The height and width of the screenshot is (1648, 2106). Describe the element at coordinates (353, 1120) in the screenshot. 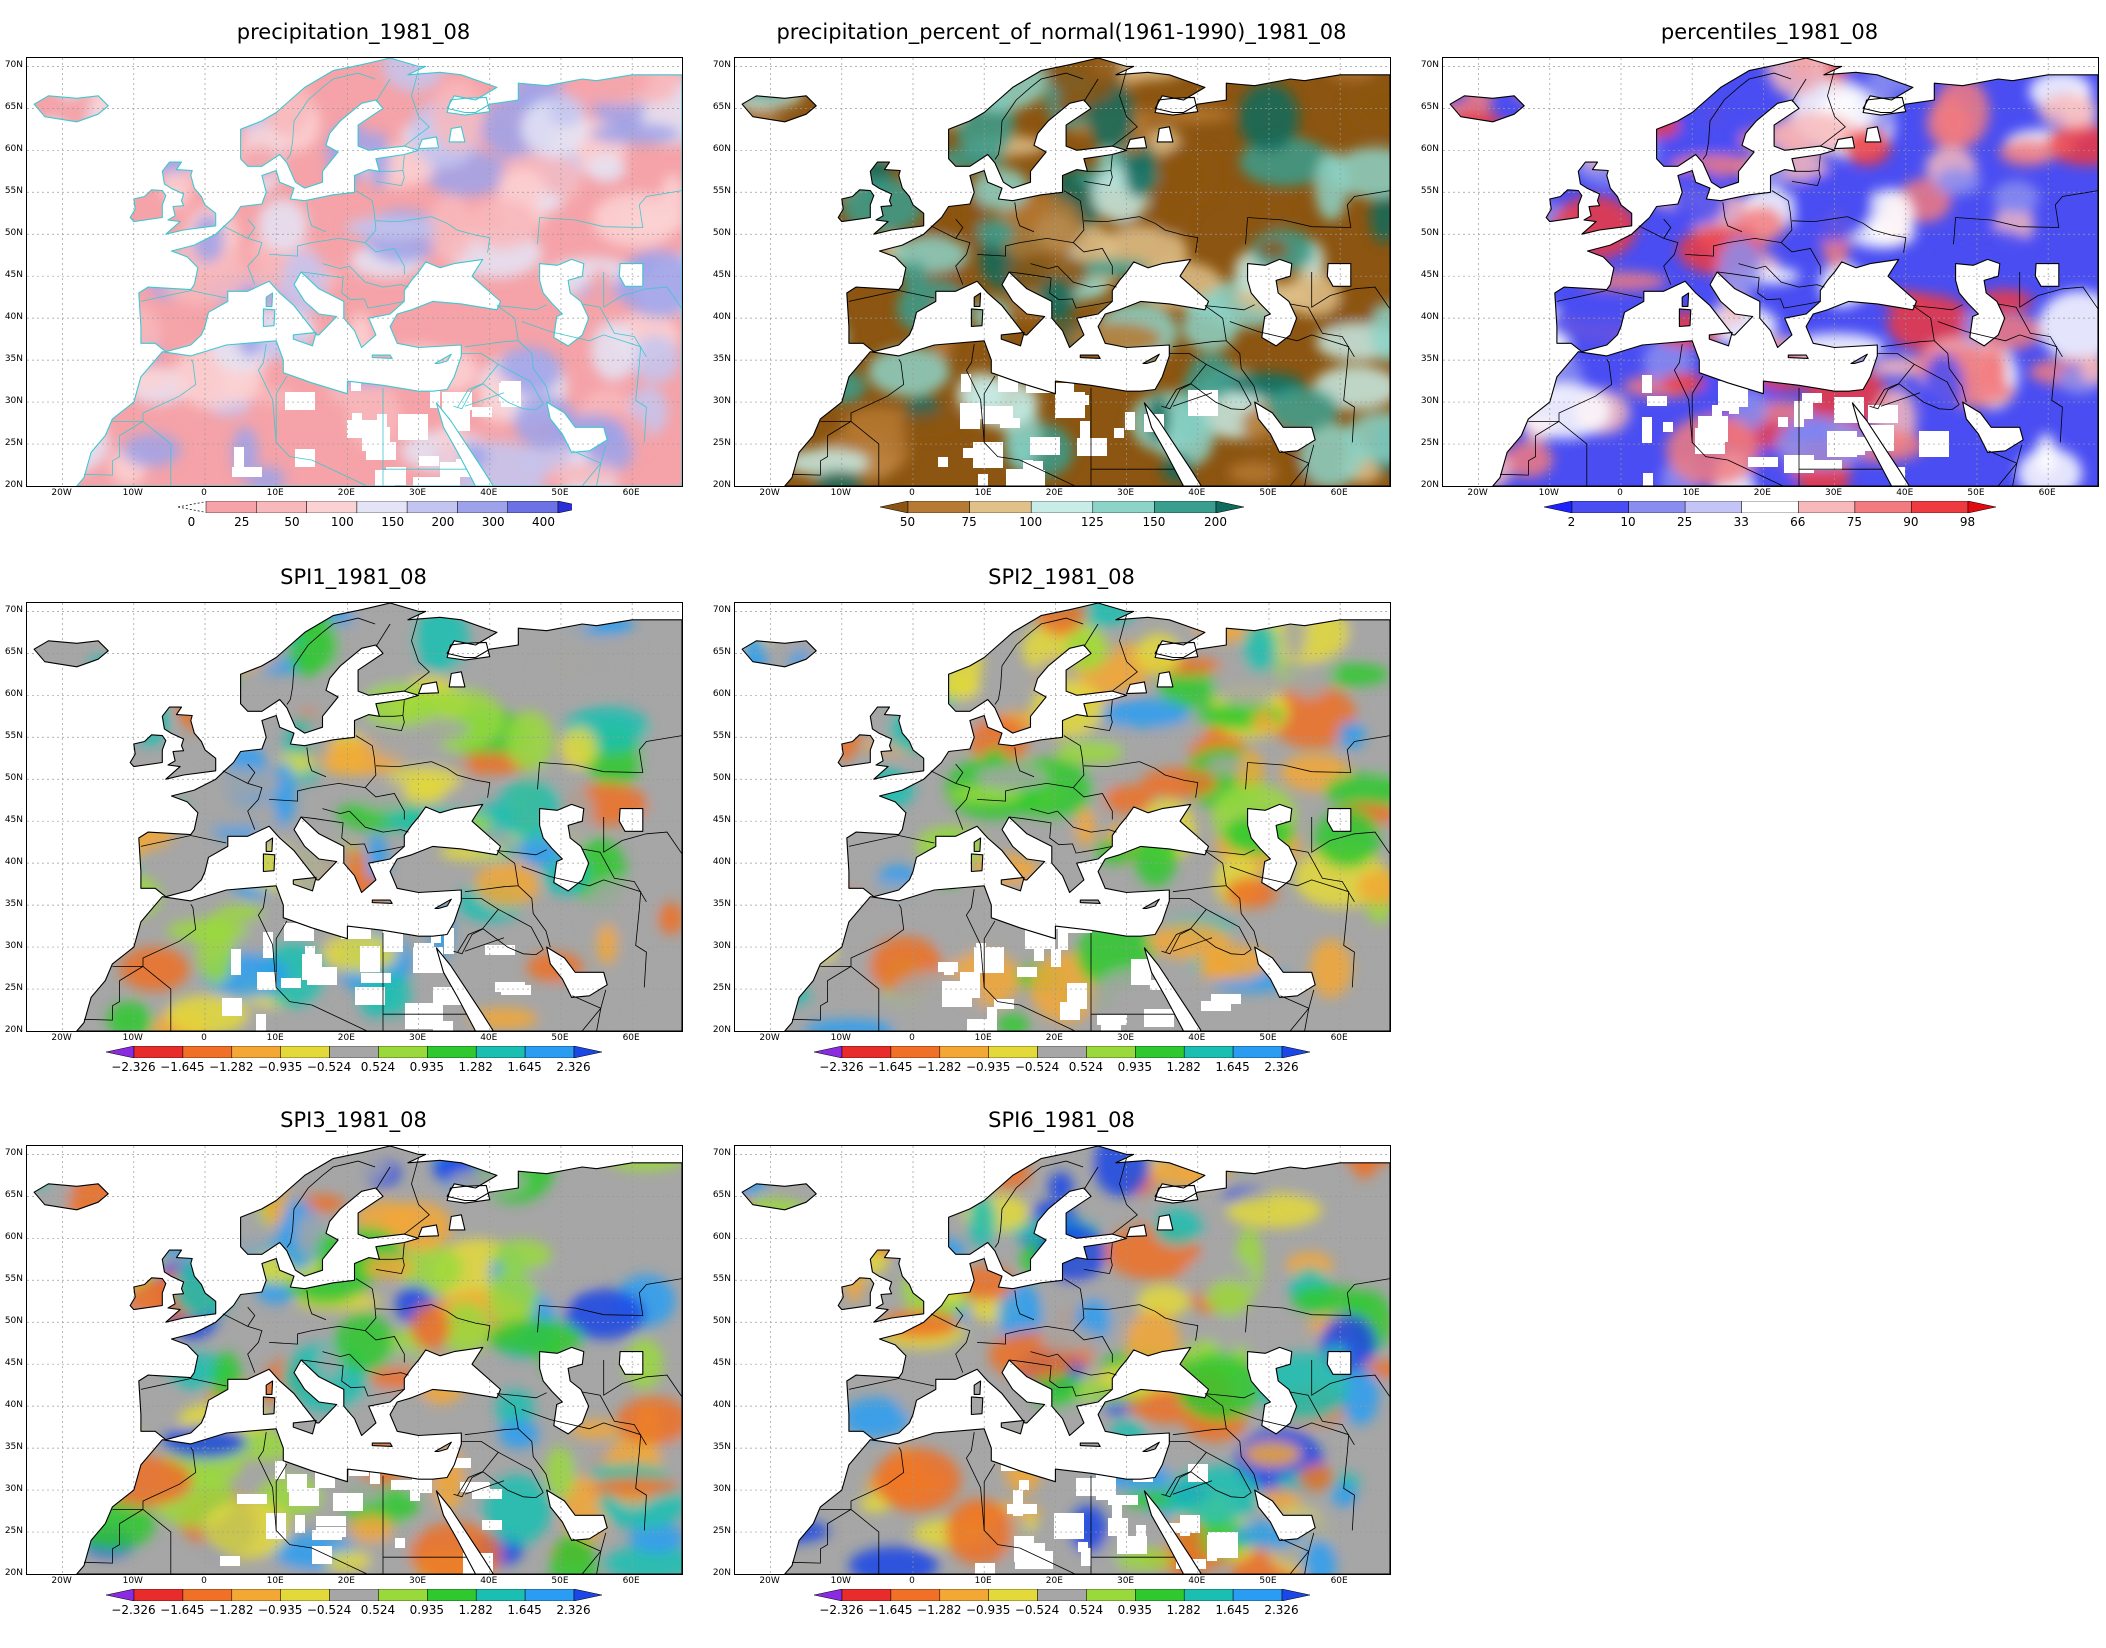

I see `panel-title: SPI3_1981_08` at that location.